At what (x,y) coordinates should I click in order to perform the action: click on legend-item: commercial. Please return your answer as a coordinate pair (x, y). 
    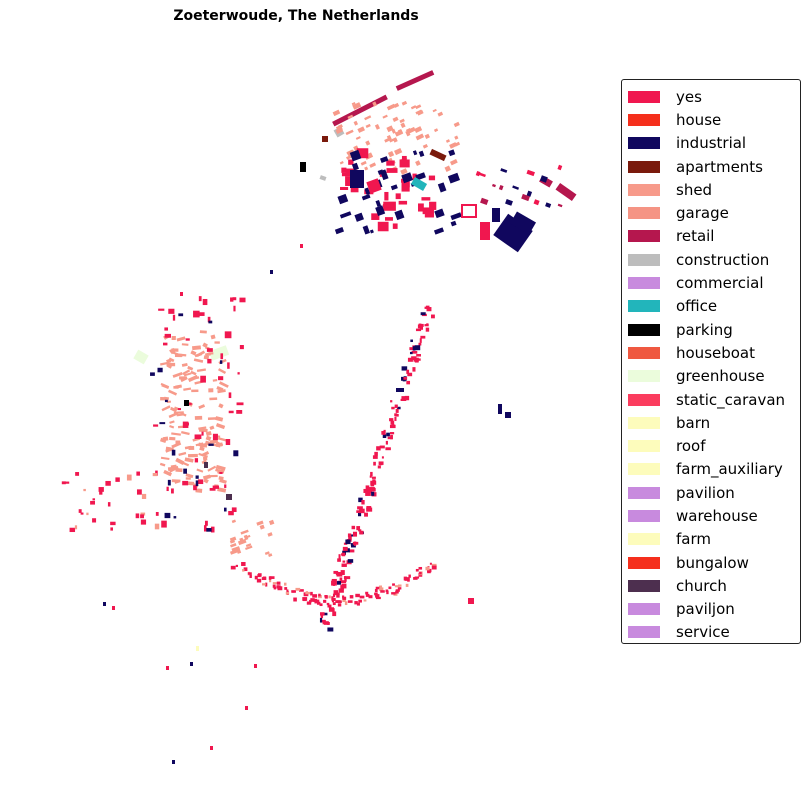
    Looking at the image, I should click on (711, 282).